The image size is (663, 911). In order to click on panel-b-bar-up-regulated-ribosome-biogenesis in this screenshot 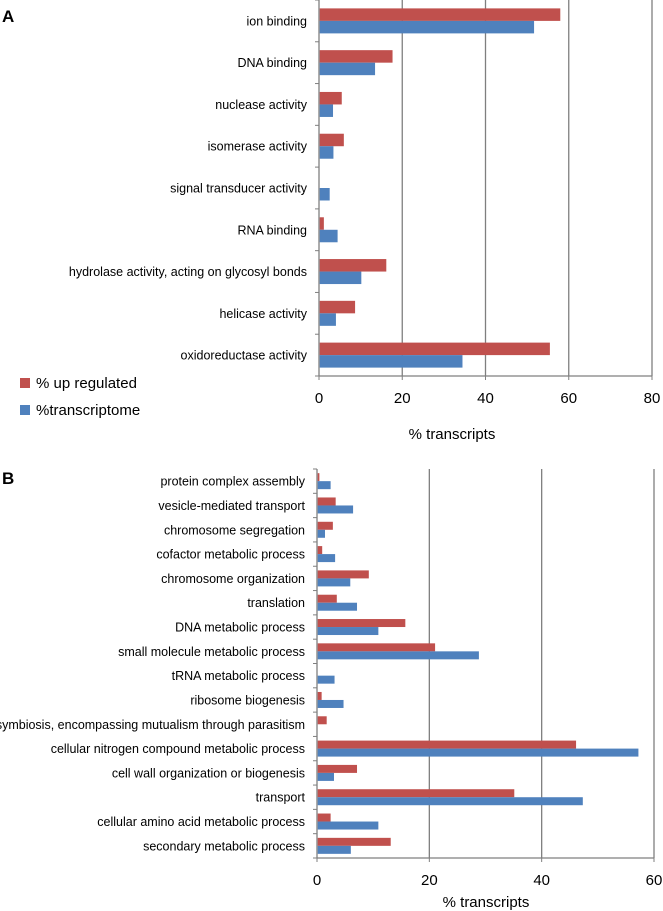, I will do `click(319, 695)`.